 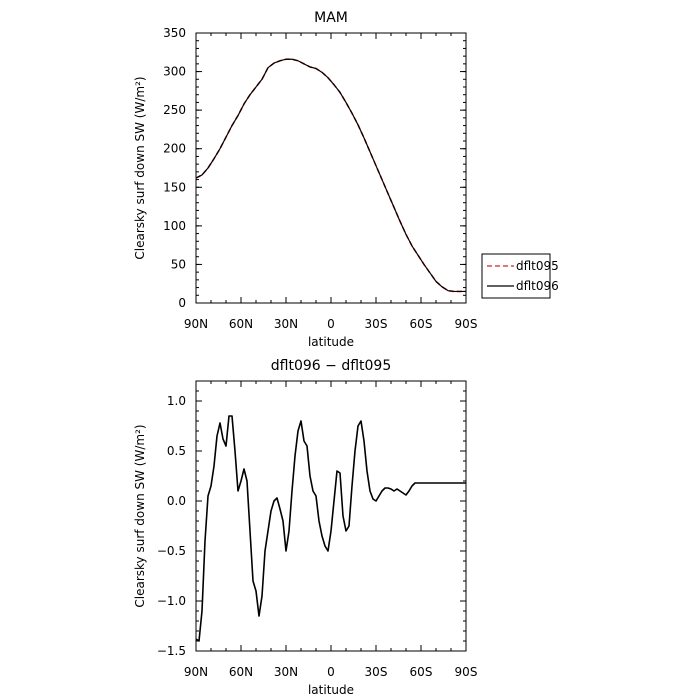 I want to click on x-tick-label-0-0: 90N, so click(x=196, y=324).